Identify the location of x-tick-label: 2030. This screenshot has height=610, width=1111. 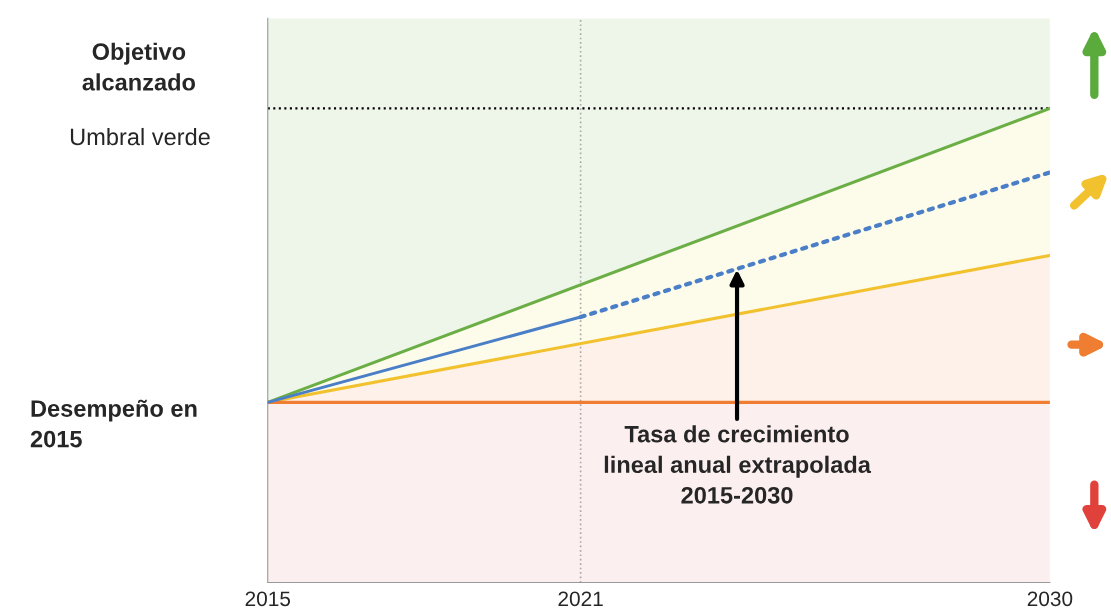
(1050, 599).